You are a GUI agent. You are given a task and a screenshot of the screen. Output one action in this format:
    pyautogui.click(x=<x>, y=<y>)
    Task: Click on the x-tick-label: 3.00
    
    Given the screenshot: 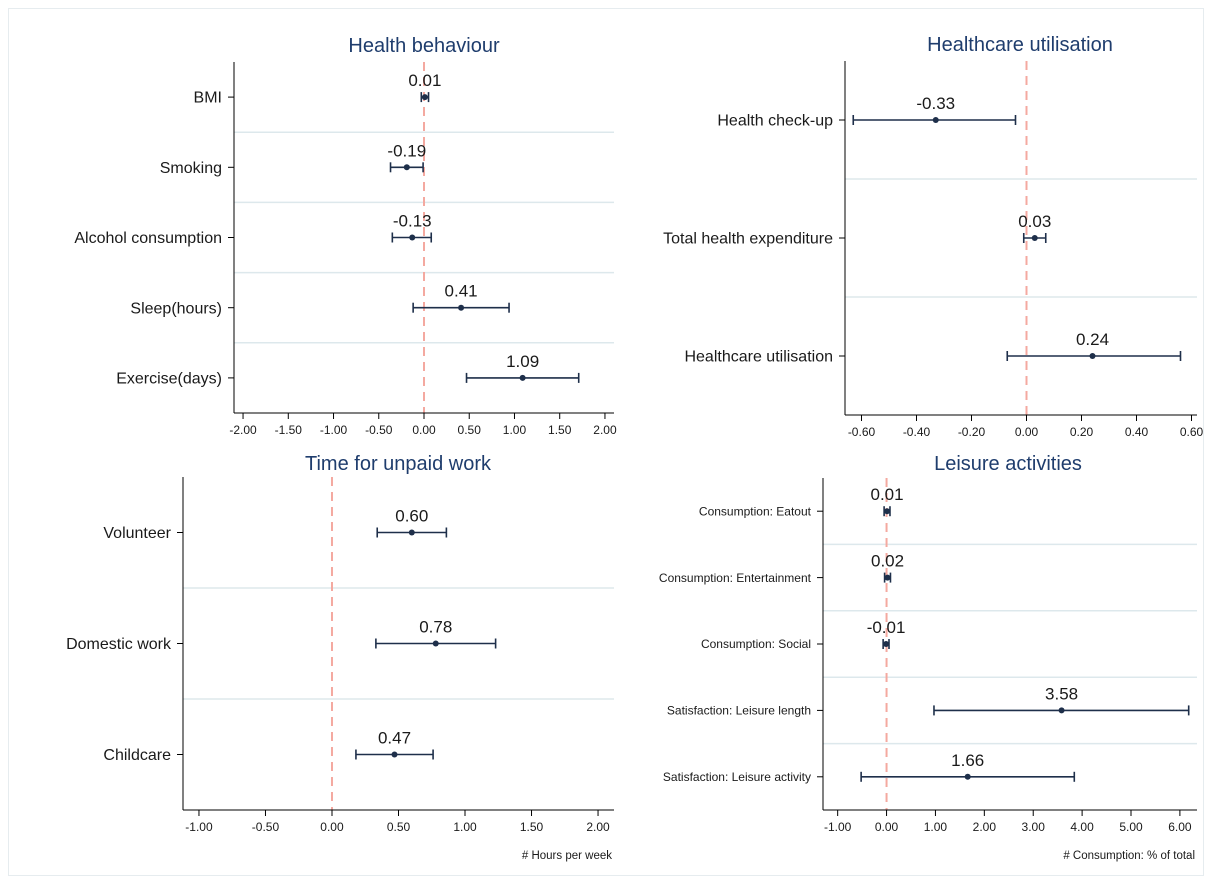 What is the action you would take?
    pyautogui.click(x=1034, y=827)
    